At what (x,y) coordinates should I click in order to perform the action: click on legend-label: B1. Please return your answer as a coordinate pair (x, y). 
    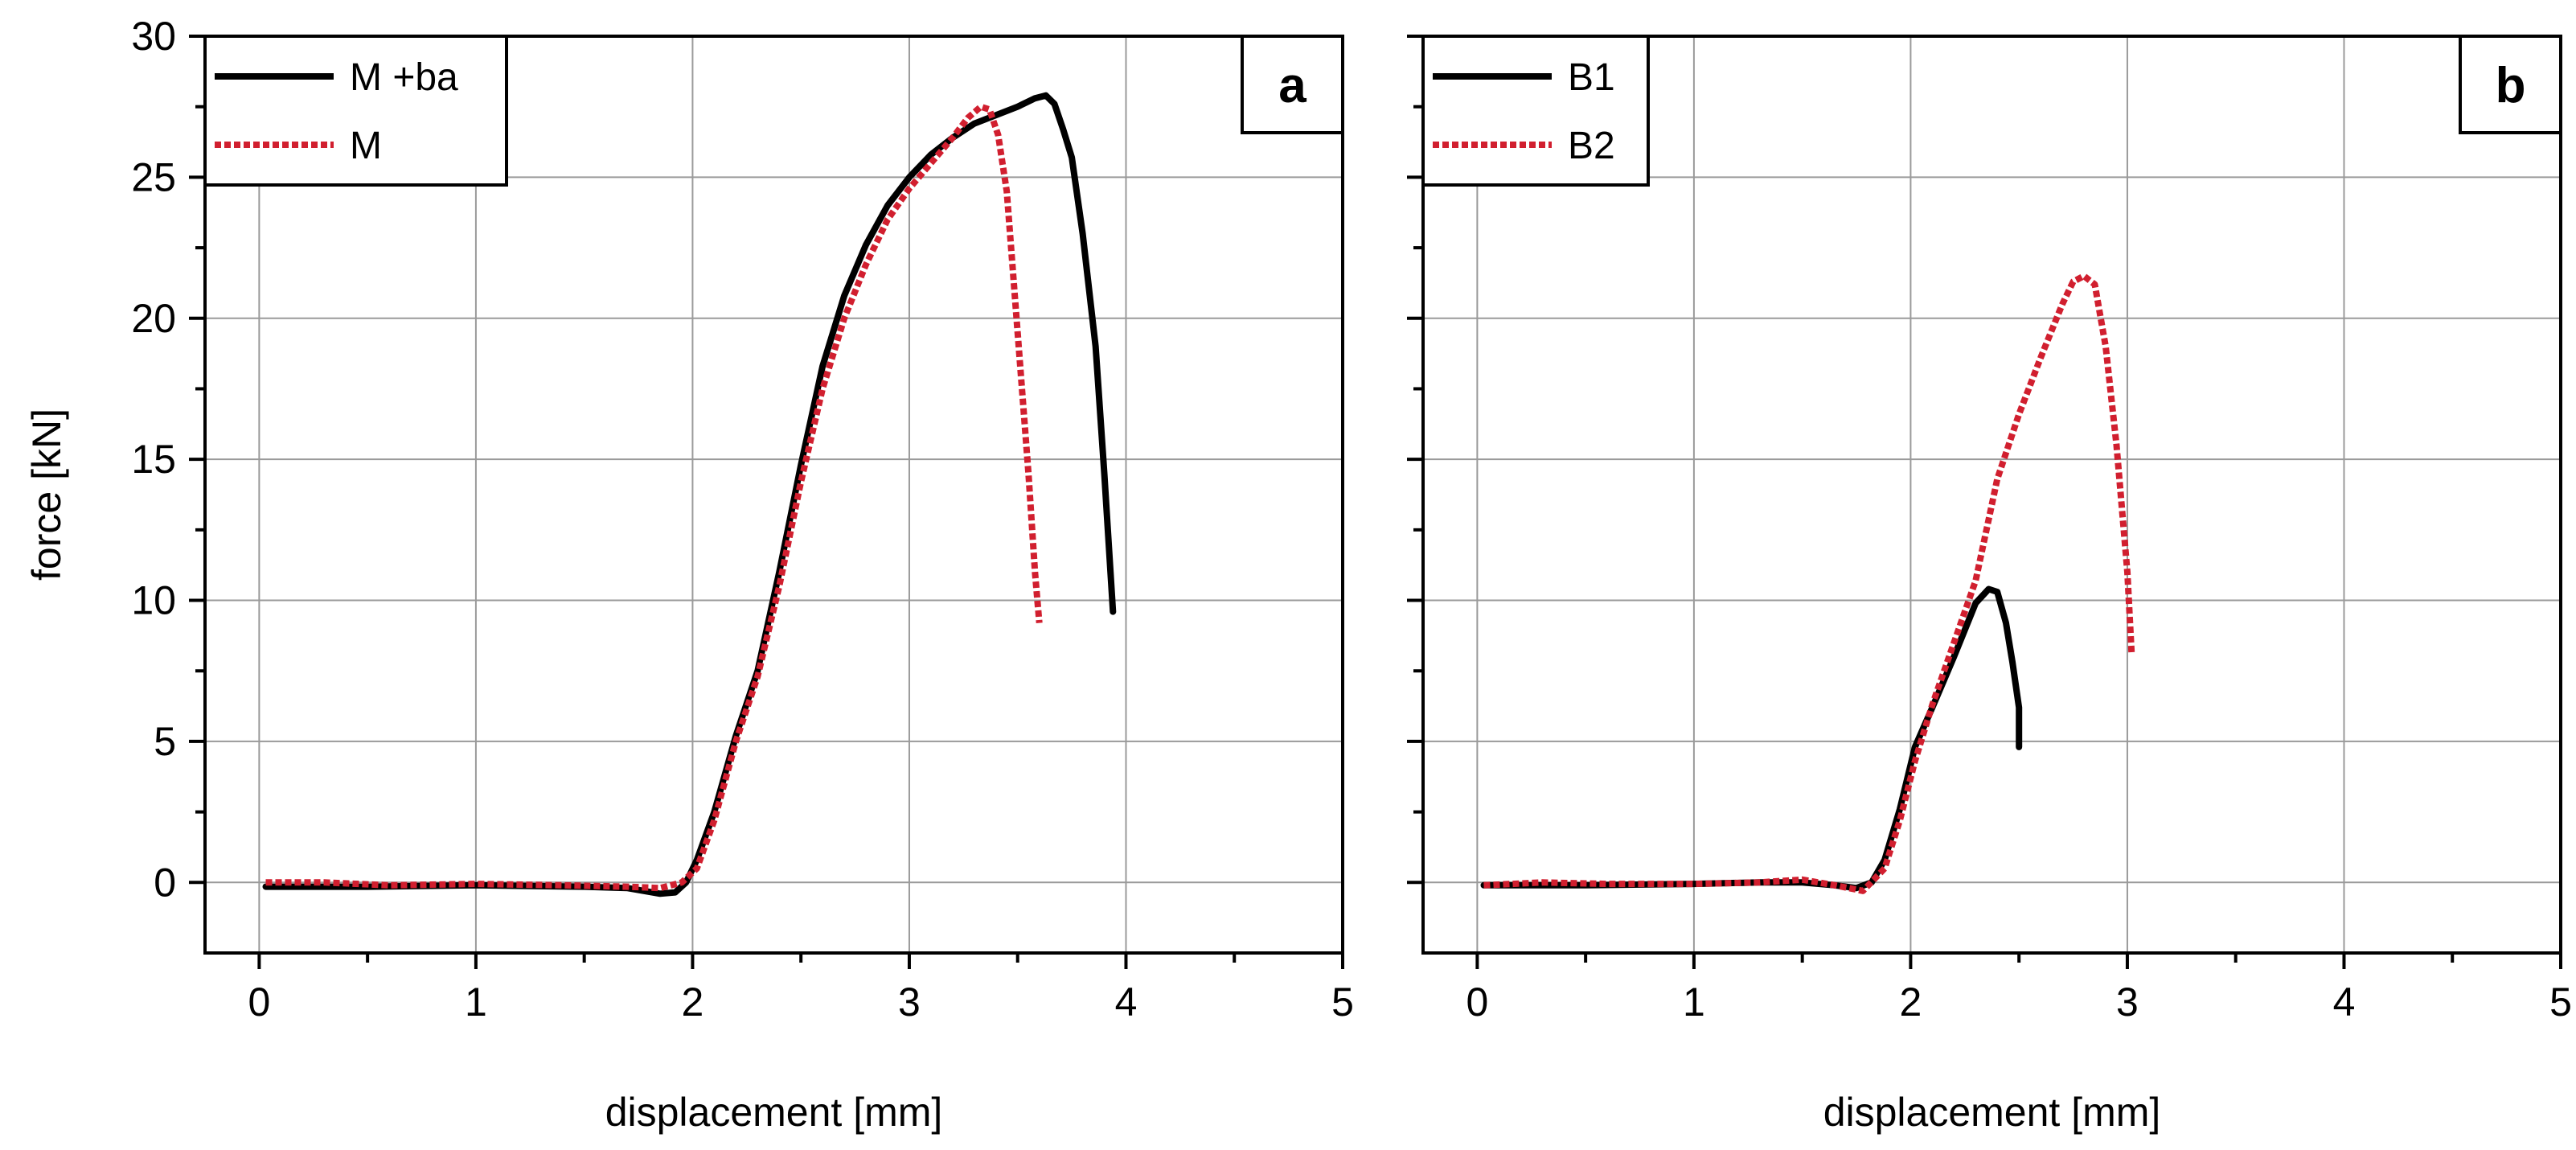
    Looking at the image, I should click on (1592, 77).